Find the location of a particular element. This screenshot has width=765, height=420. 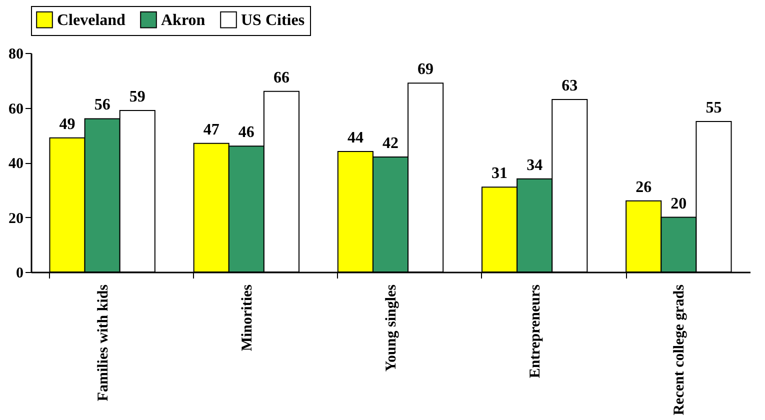

x-tick-label: Minorities is located at coordinates (247, 318).